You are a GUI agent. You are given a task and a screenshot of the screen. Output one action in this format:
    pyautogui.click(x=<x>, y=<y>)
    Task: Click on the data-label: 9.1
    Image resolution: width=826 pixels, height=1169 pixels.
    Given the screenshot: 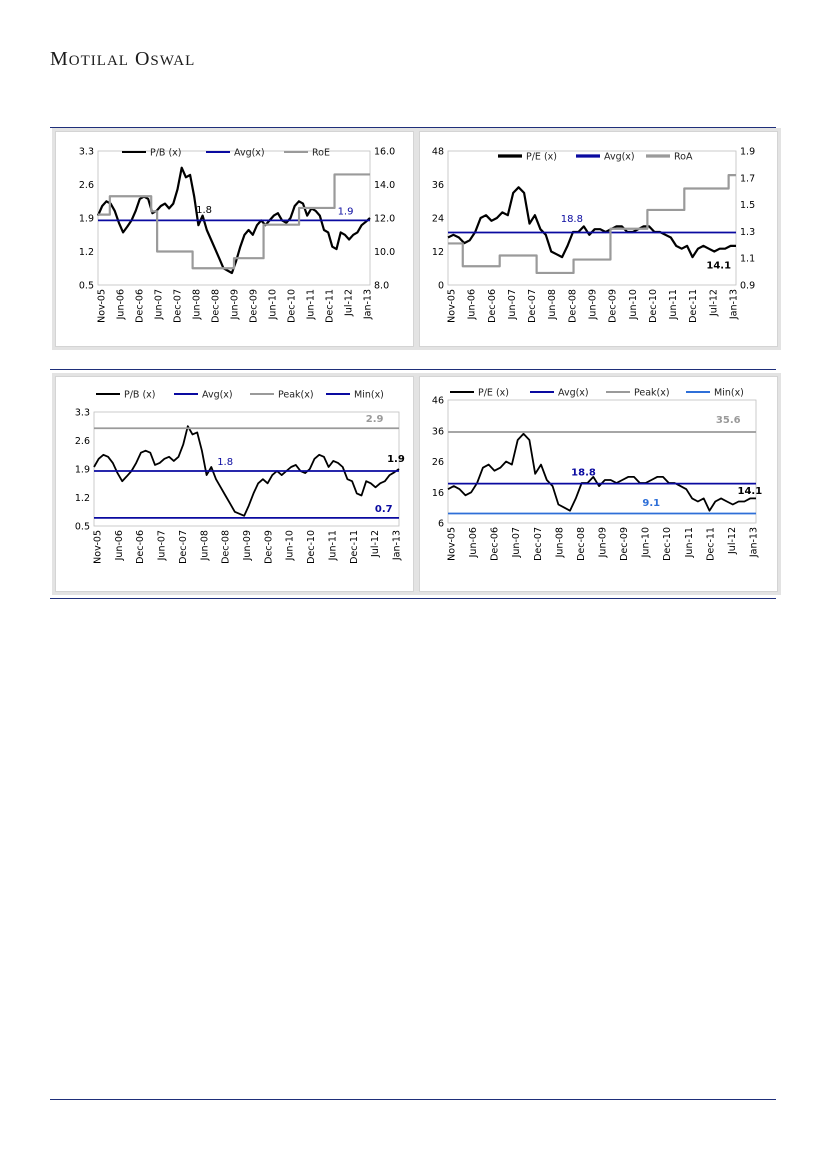 What is the action you would take?
    pyautogui.click(x=651, y=503)
    